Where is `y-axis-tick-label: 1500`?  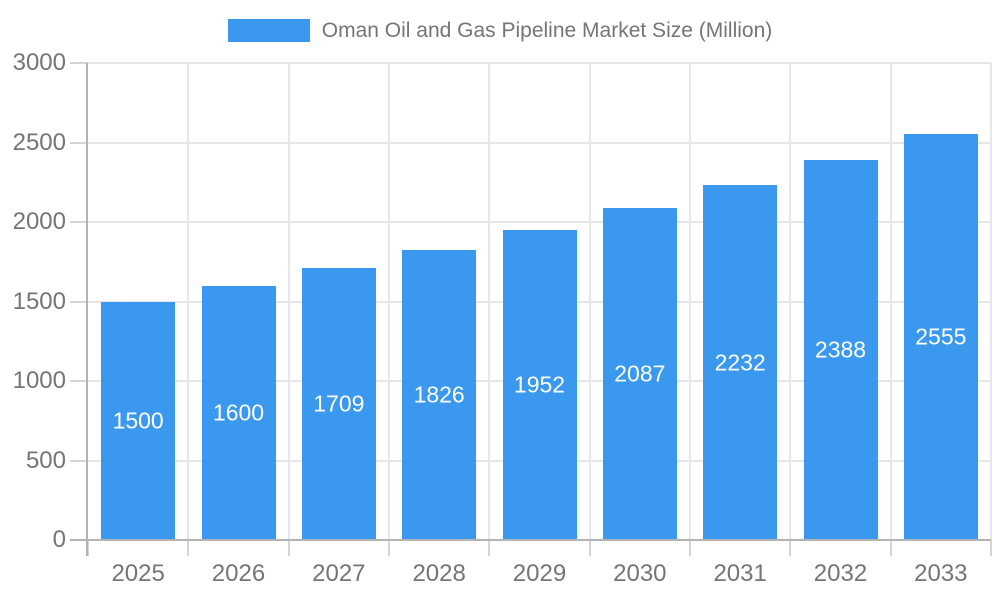
y-axis-tick-label: 1500 is located at coordinates (39, 301).